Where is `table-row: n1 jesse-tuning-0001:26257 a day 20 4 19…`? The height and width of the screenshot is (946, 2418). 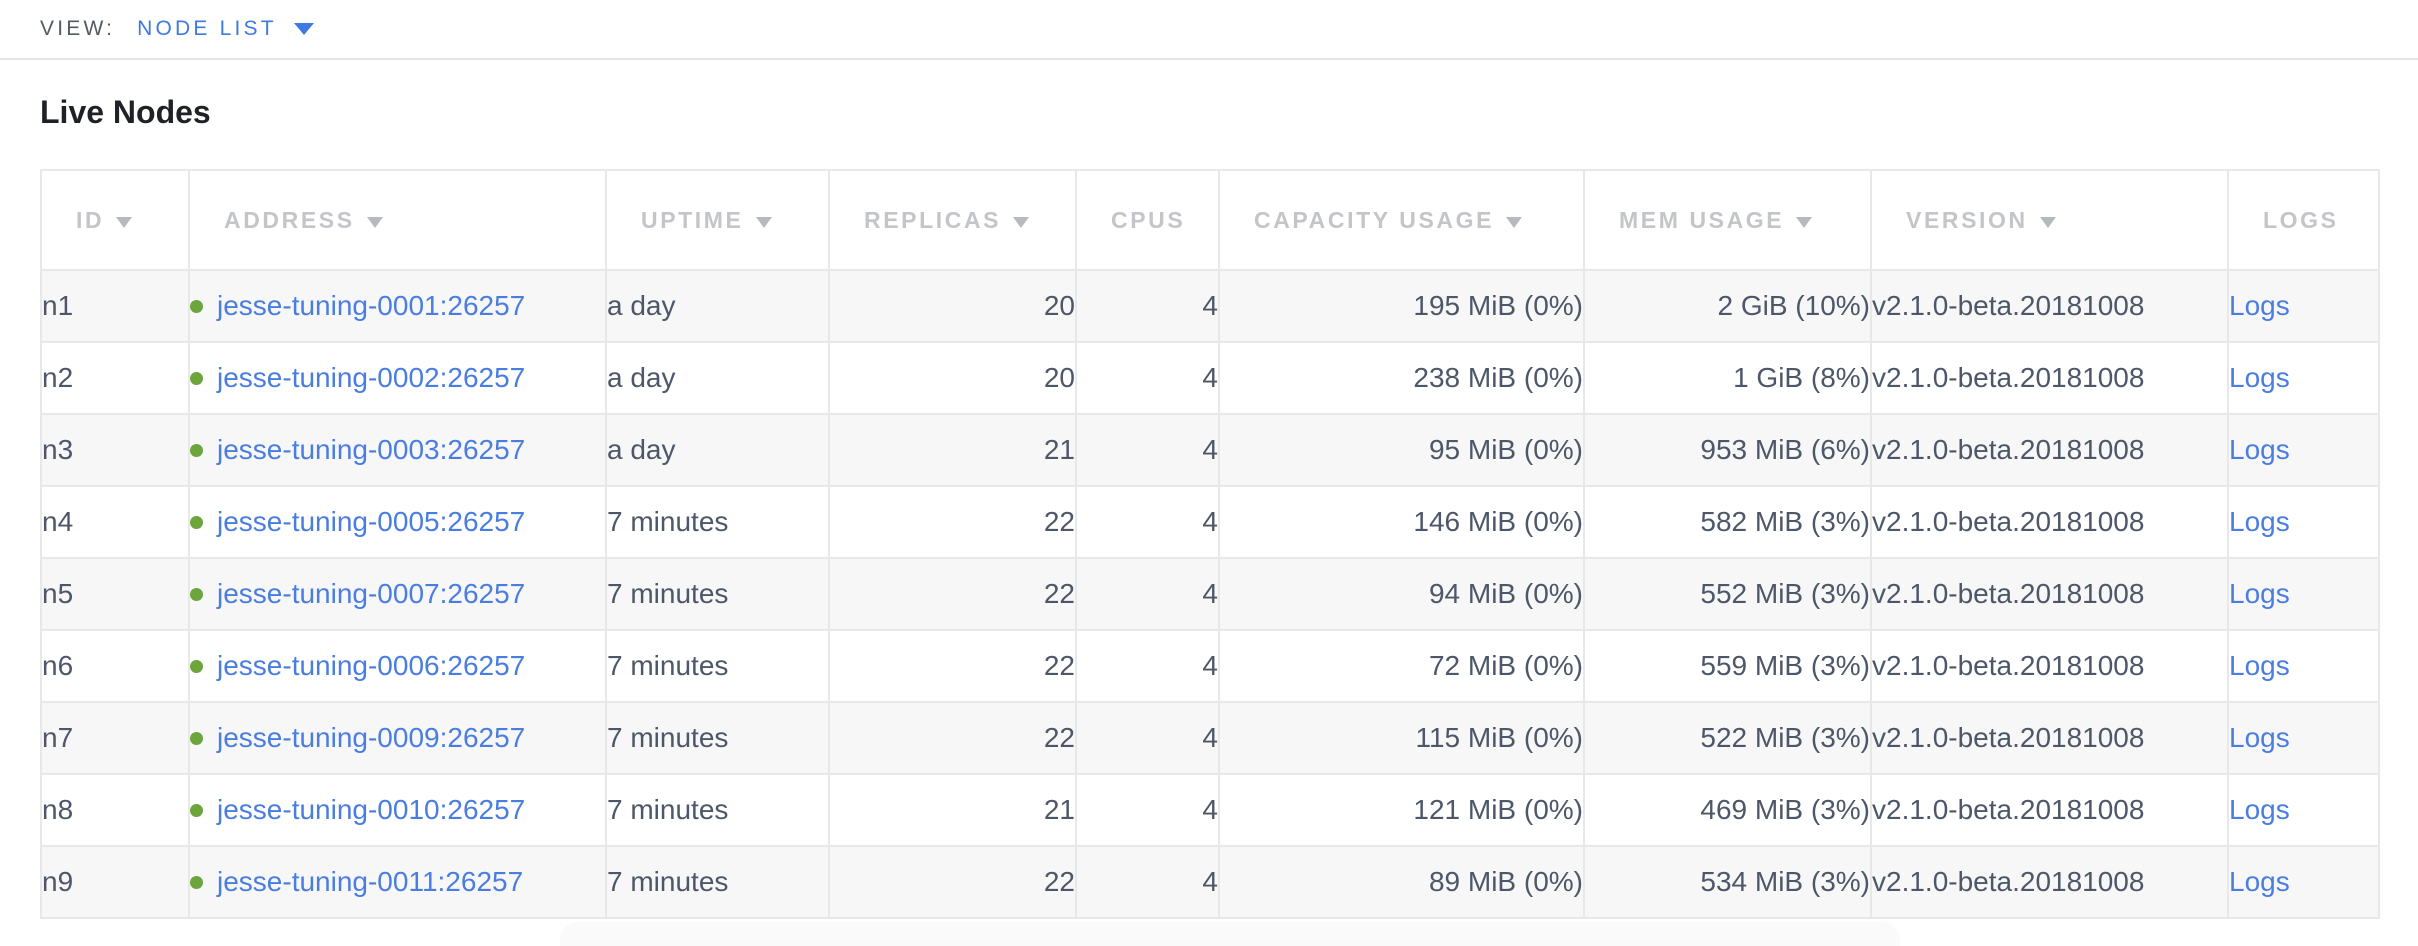
table-row: n1 jesse-tuning-0001:26257 a day 20 4 19… is located at coordinates (1210, 306).